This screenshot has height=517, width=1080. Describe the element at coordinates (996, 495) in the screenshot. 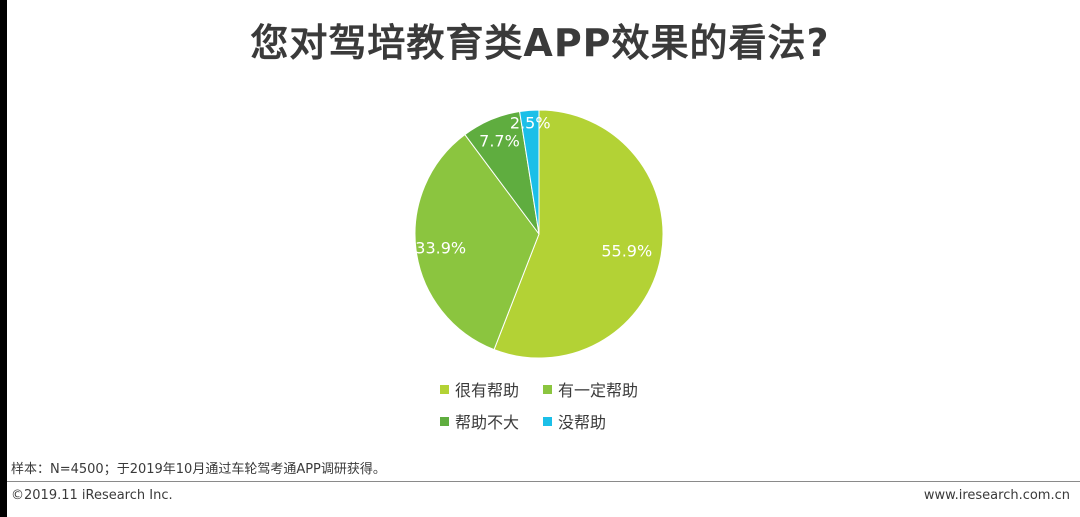

I see `website-link: www.iresearch.com.cn` at that location.